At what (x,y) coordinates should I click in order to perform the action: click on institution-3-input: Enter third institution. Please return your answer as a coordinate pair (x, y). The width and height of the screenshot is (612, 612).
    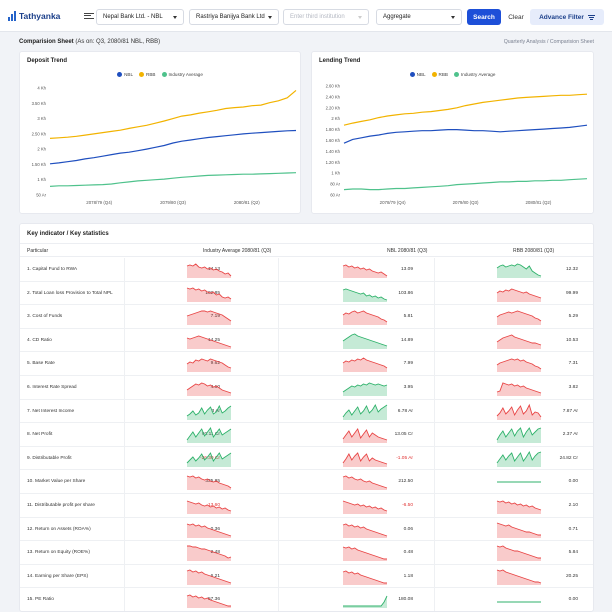
    Looking at the image, I should click on (326, 17).